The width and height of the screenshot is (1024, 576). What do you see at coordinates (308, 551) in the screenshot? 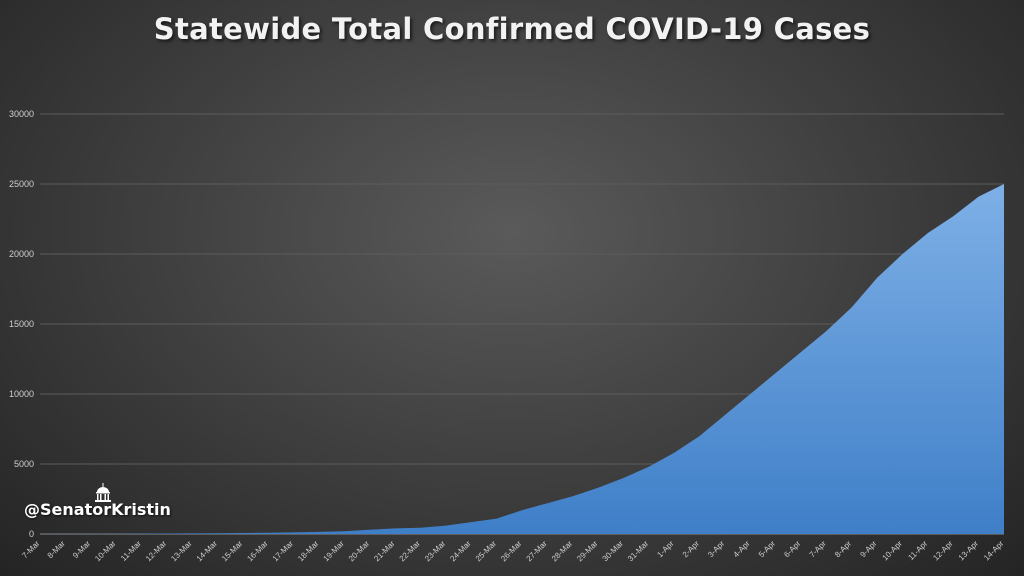
I see `x-tick-label: 18-Mar` at bounding box center [308, 551].